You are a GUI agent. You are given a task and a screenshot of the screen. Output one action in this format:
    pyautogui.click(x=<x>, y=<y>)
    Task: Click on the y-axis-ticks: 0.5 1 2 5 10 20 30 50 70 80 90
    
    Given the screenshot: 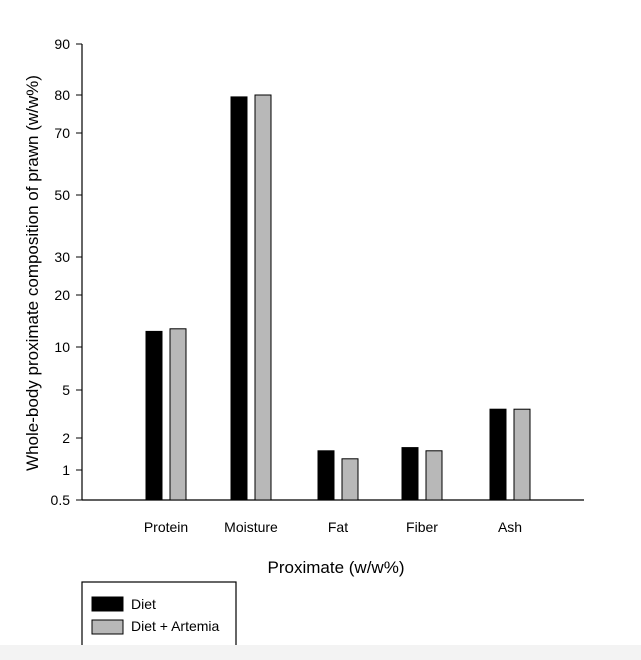 What is the action you would take?
    pyautogui.click(x=66, y=272)
    